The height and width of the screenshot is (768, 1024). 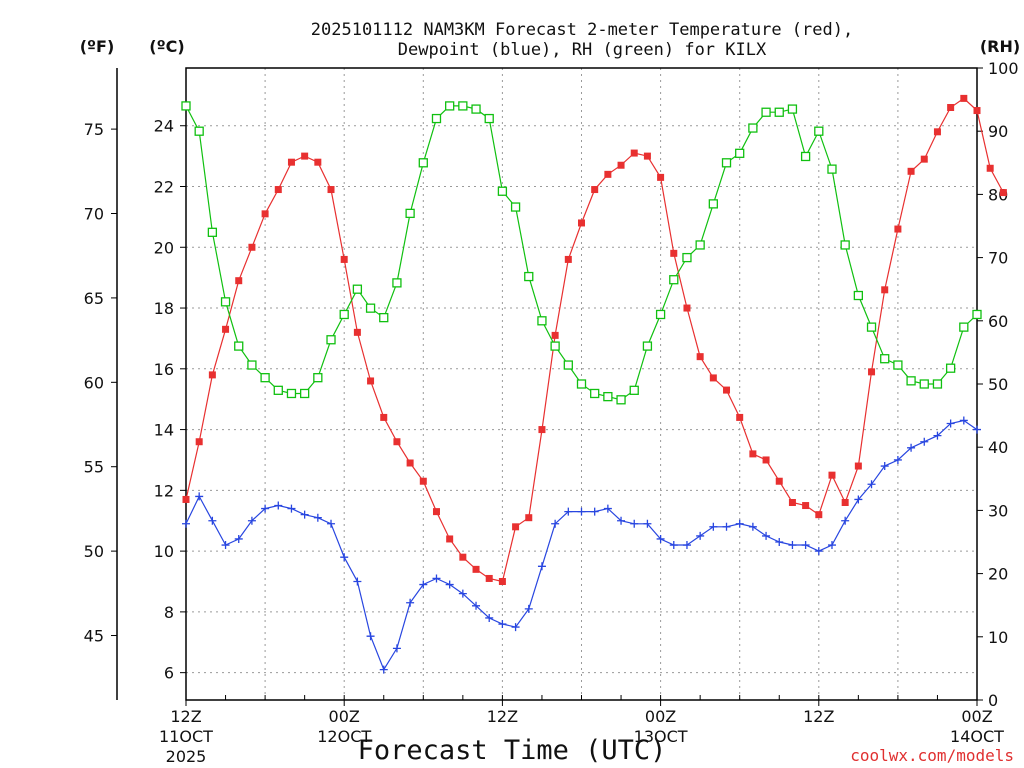 I want to click on rh-tick-label: 60, so click(x=998, y=321).